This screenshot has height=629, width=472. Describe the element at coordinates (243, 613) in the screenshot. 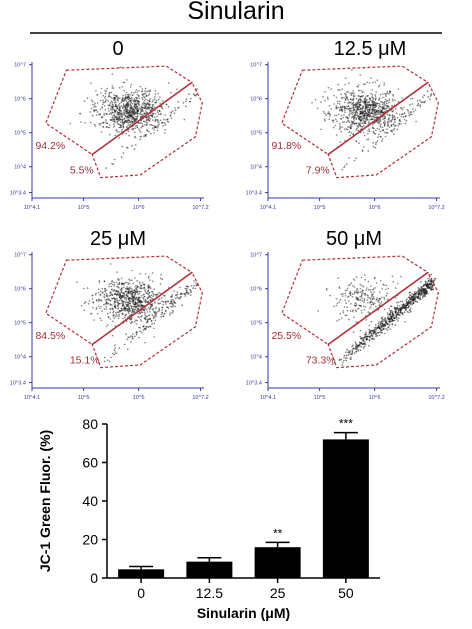

I see `bar-x-label: Sinularin (μM)` at that location.